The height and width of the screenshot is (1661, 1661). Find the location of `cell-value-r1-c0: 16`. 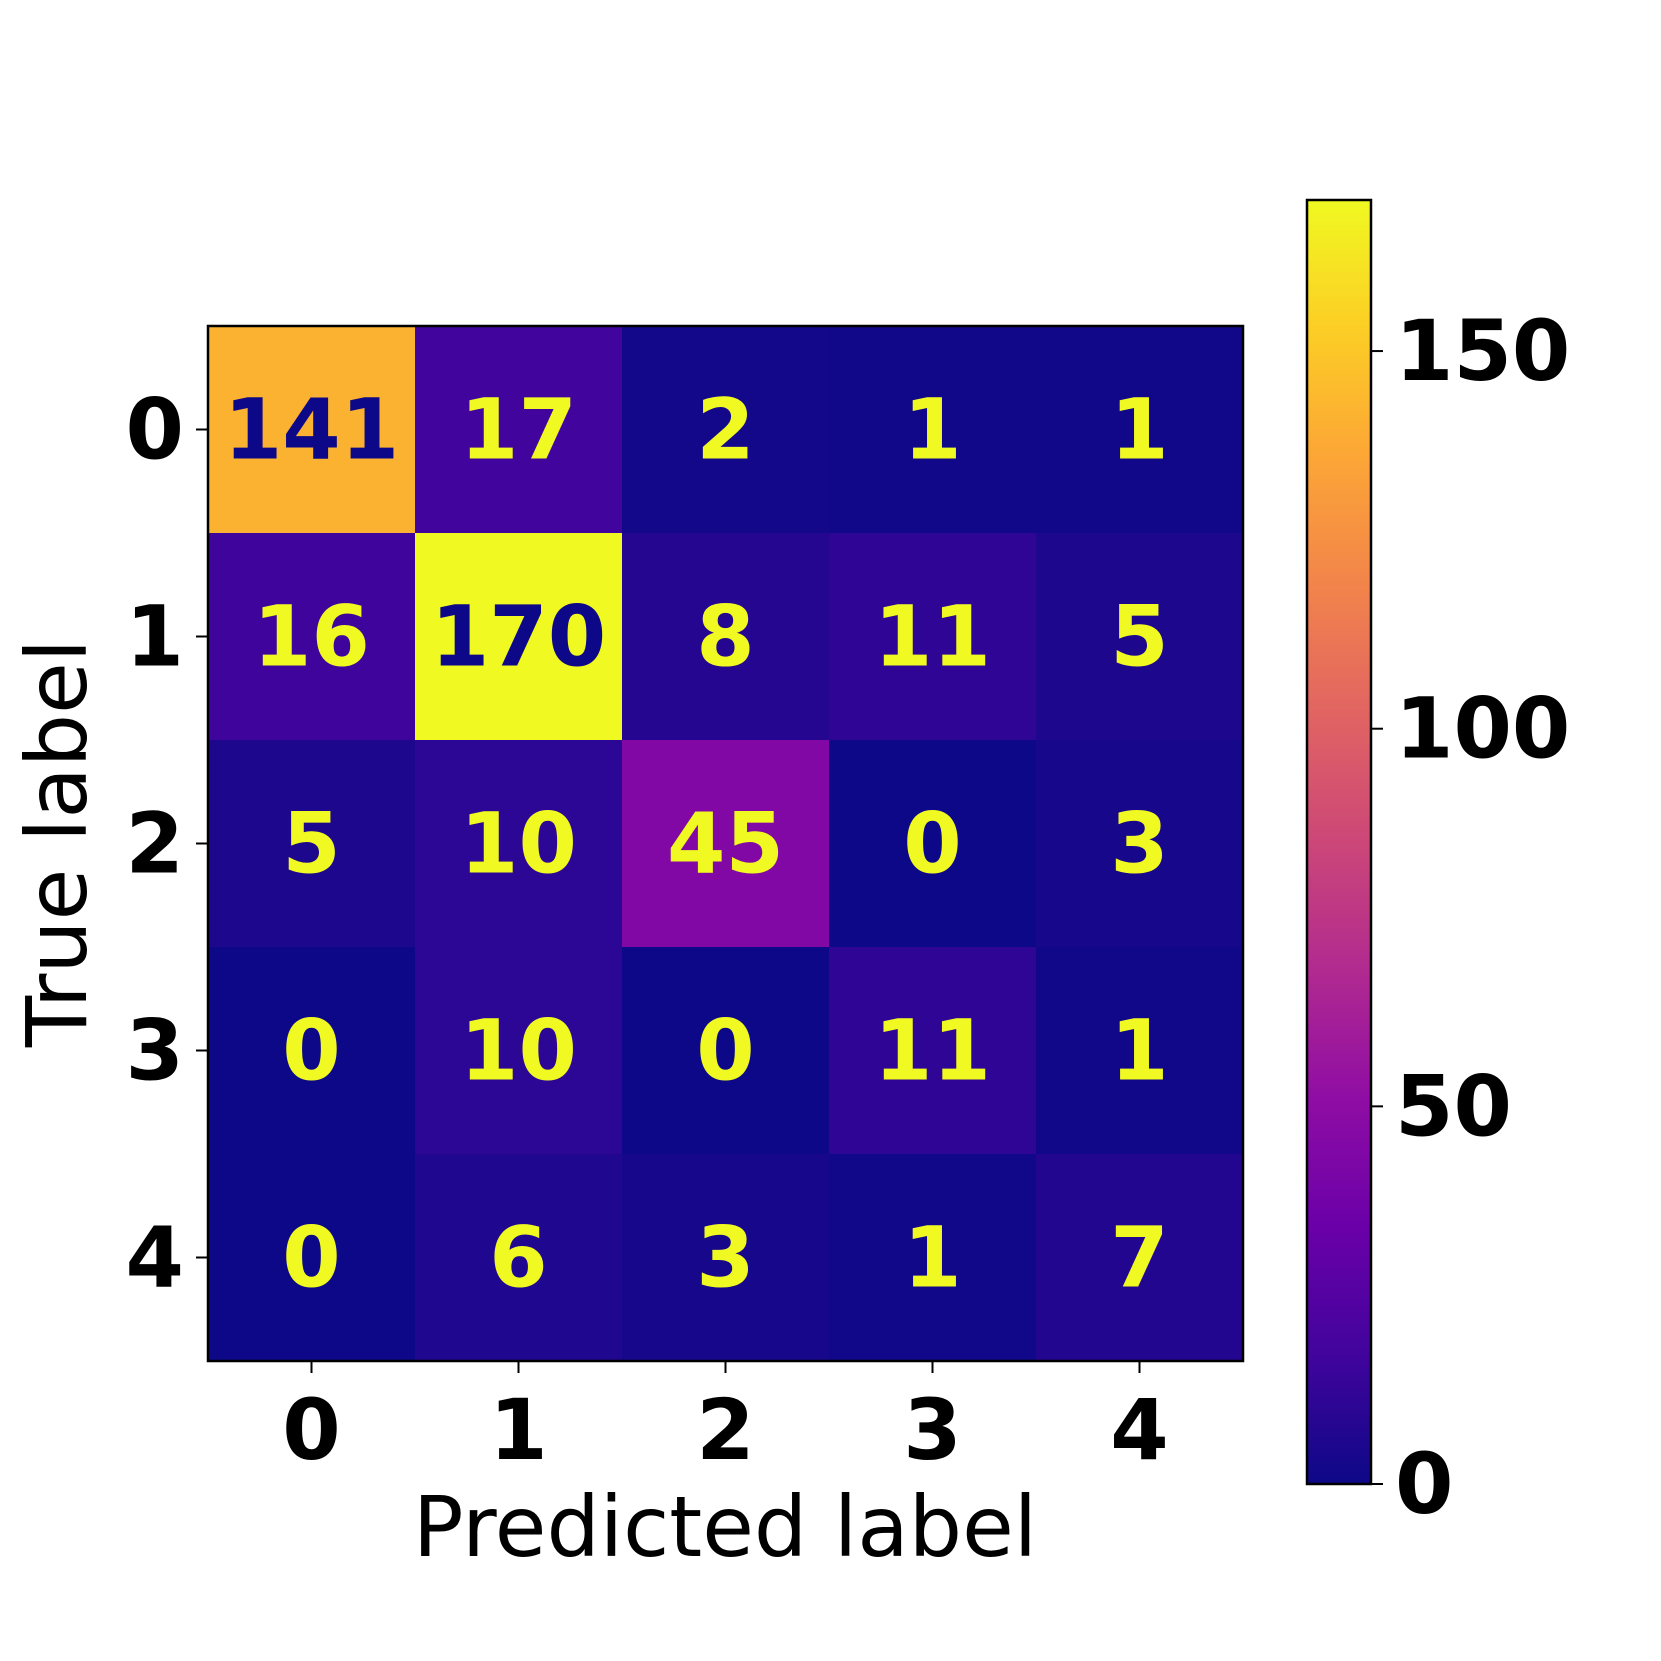

cell-value-r1-c0: 16 is located at coordinates (311, 637).